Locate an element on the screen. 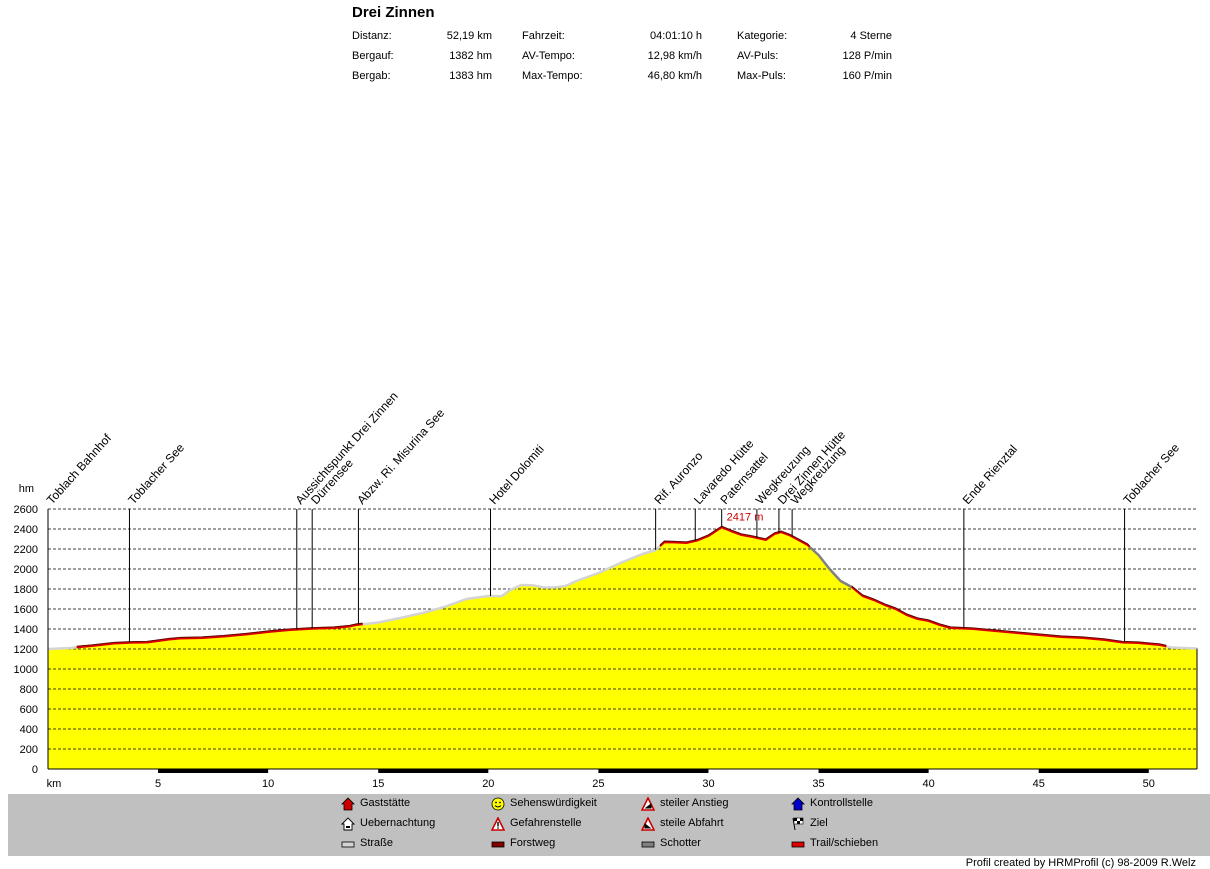 The width and height of the screenshot is (1210, 869). steep-climb-icon is located at coordinates (648, 803).